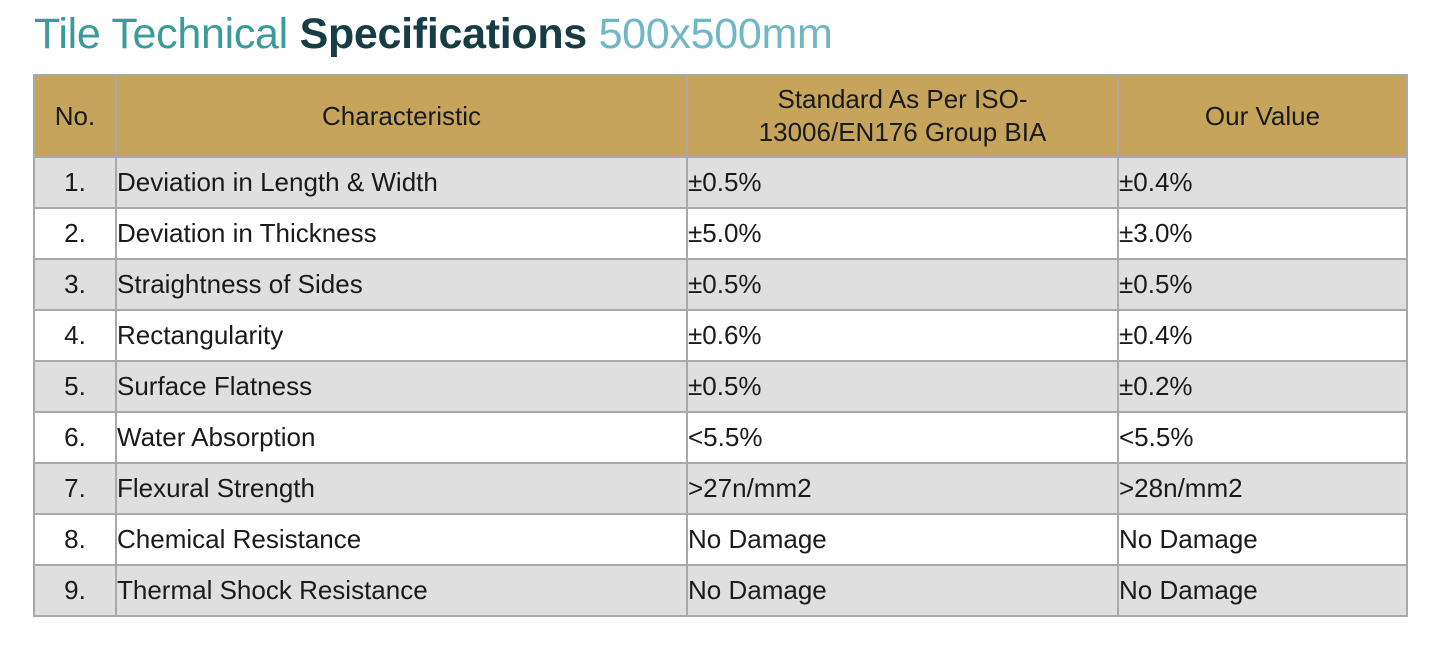  Describe the element at coordinates (902, 335) in the screenshot. I see `cell-standard-value: ±0.6%` at that location.